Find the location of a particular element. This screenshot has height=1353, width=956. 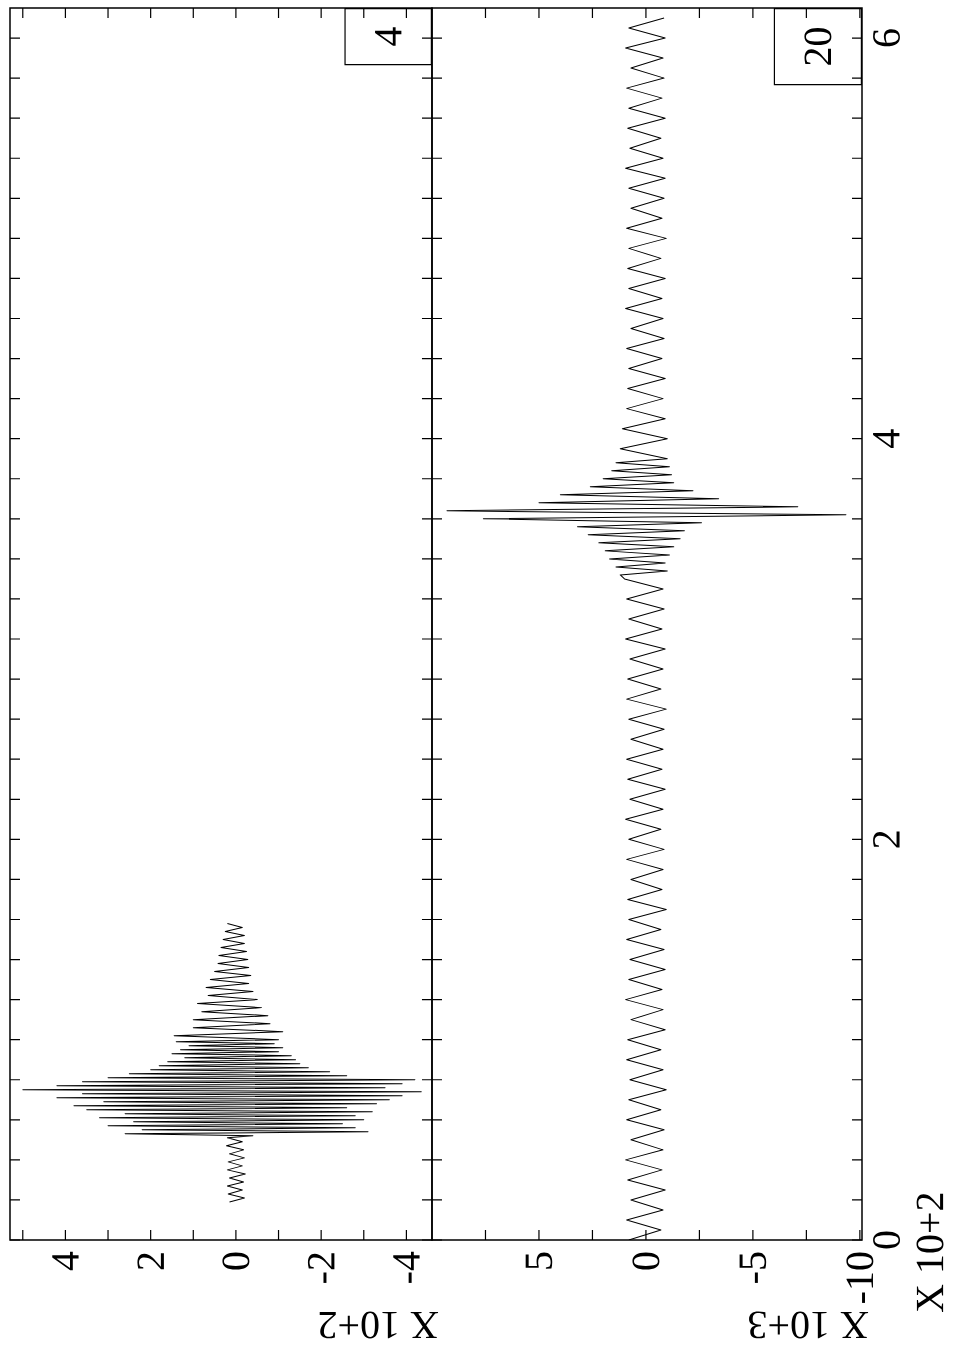

x-tick-label: -10 is located at coordinates (860, 1277).